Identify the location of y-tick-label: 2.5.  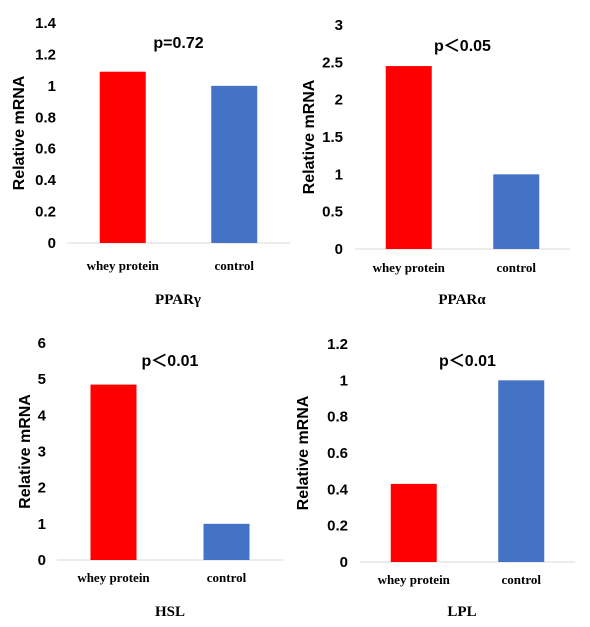
(332, 62).